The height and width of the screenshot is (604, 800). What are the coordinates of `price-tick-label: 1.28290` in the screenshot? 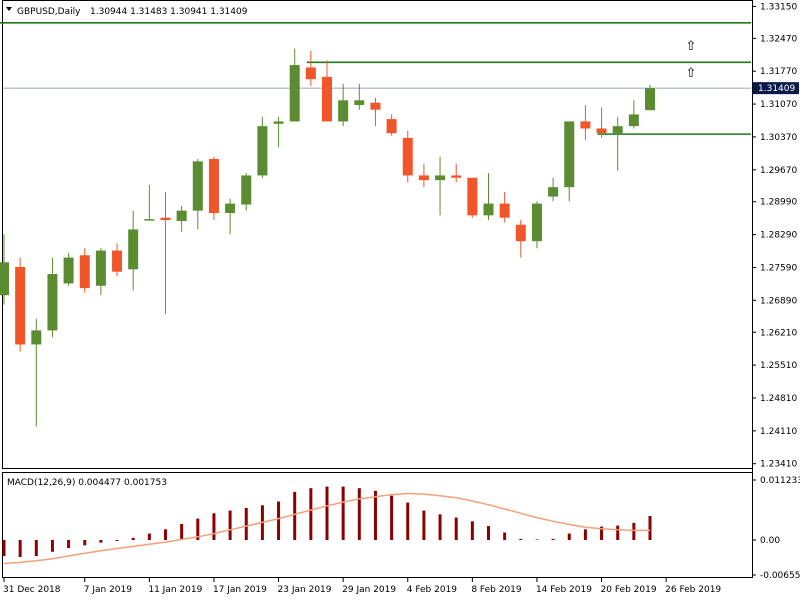 It's located at (778, 236).